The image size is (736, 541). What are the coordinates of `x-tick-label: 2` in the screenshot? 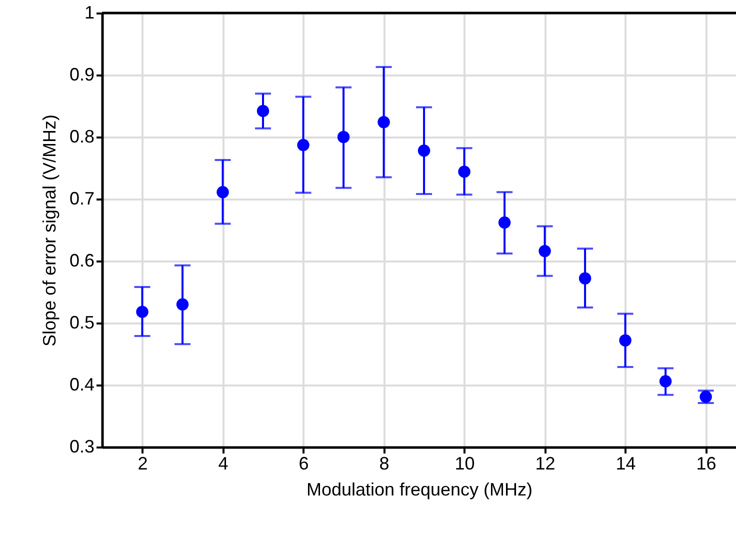 It's located at (143, 464).